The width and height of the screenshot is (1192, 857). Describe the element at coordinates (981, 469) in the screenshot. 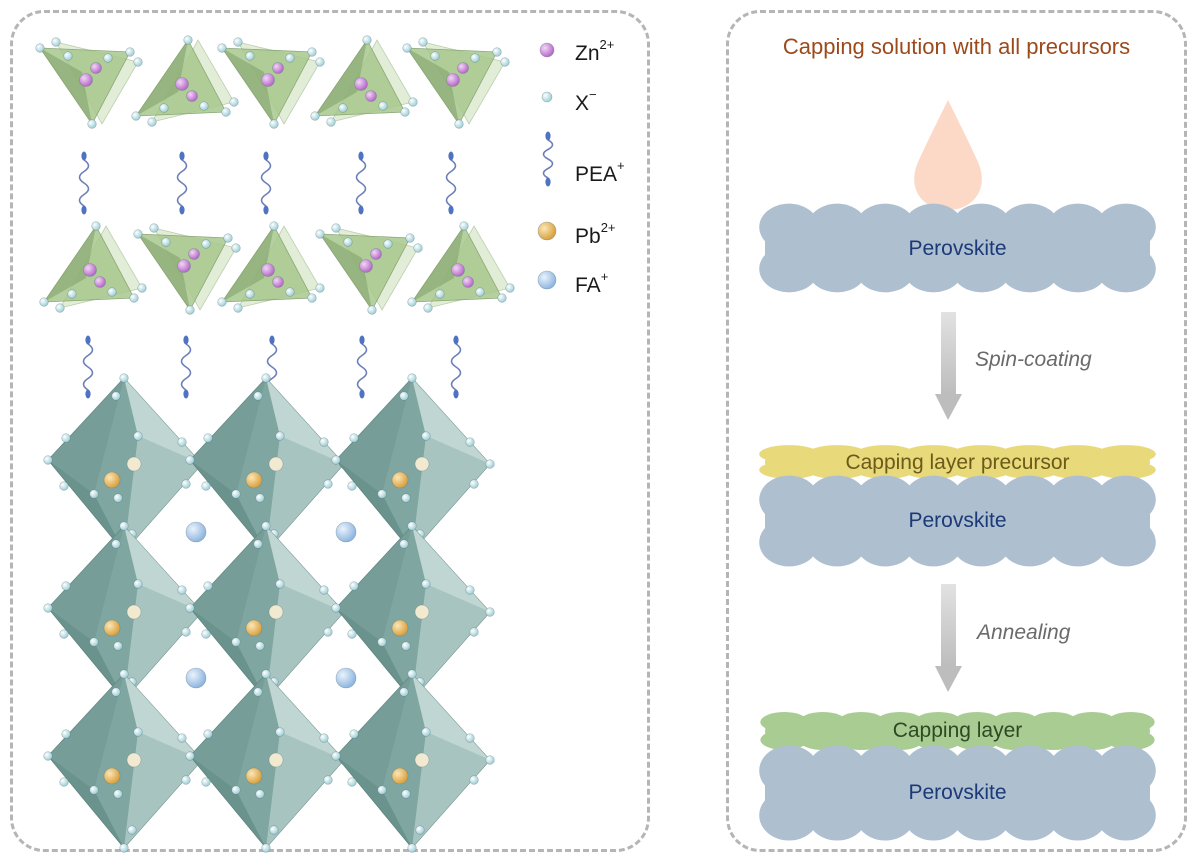

I see `precursor-layer-bump-bottom` at that location.